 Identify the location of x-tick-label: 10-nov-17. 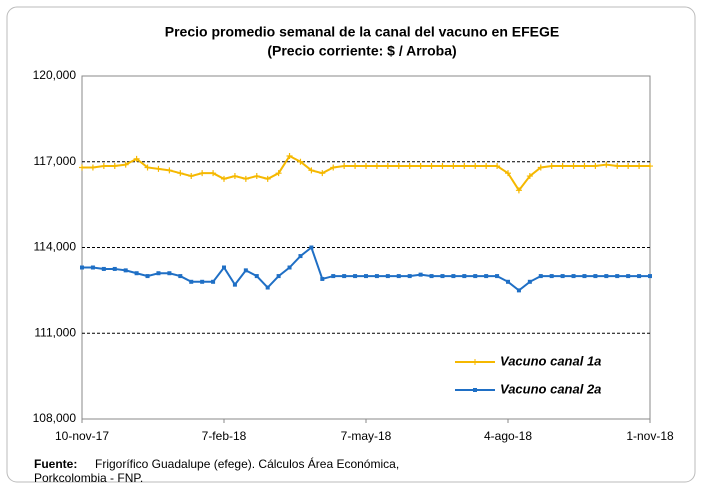
(82, 436).